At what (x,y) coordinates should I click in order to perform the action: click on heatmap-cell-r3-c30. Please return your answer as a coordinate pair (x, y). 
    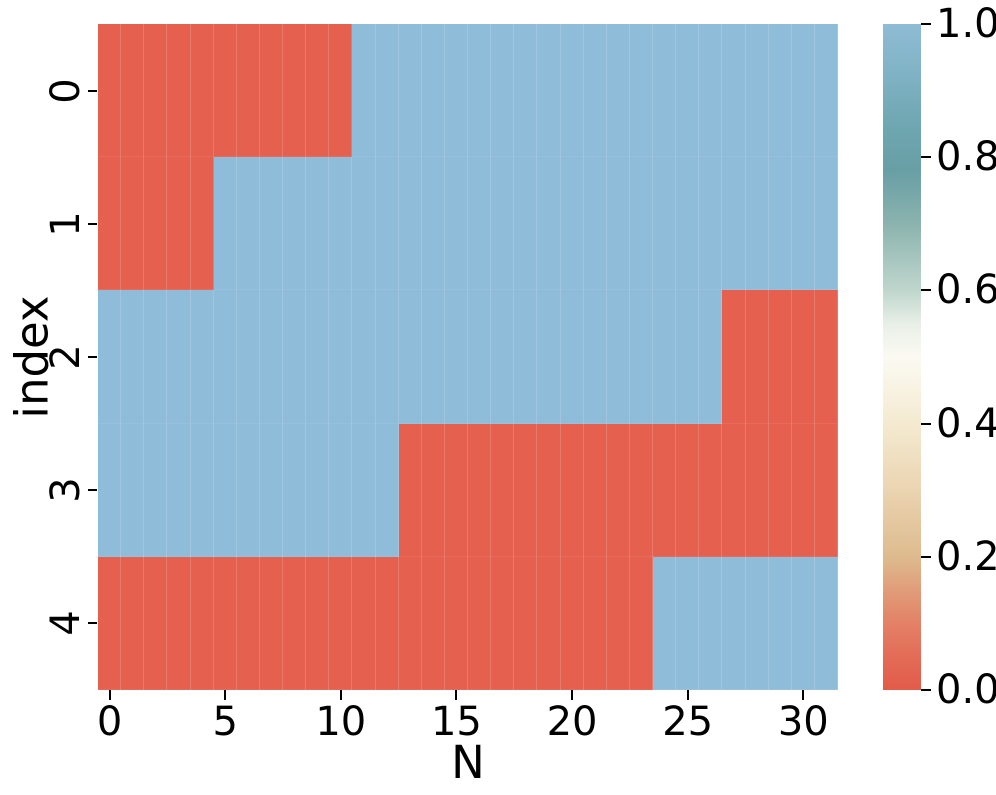
    Looking at the image, I should click on (803, 490).